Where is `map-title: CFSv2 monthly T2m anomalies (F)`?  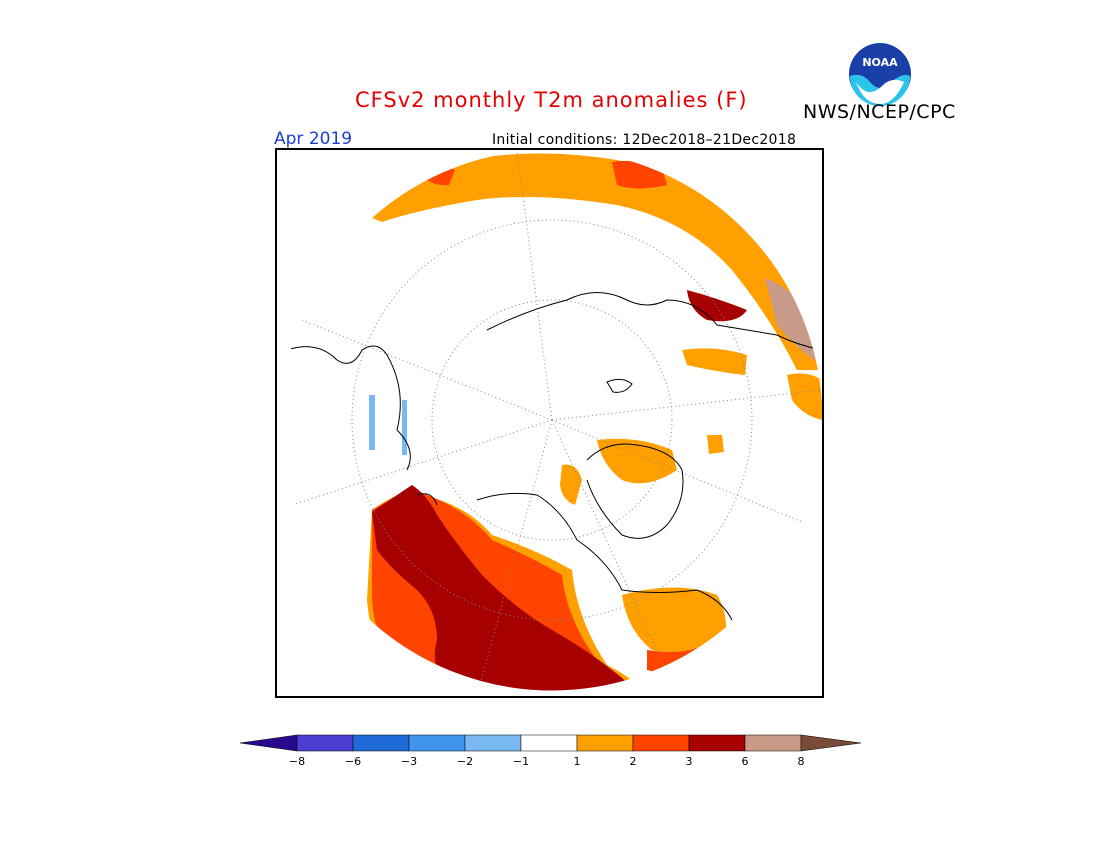 map-title: CFSv2 monthly T2m anomalies (F) is located at coordinates (551, 100).